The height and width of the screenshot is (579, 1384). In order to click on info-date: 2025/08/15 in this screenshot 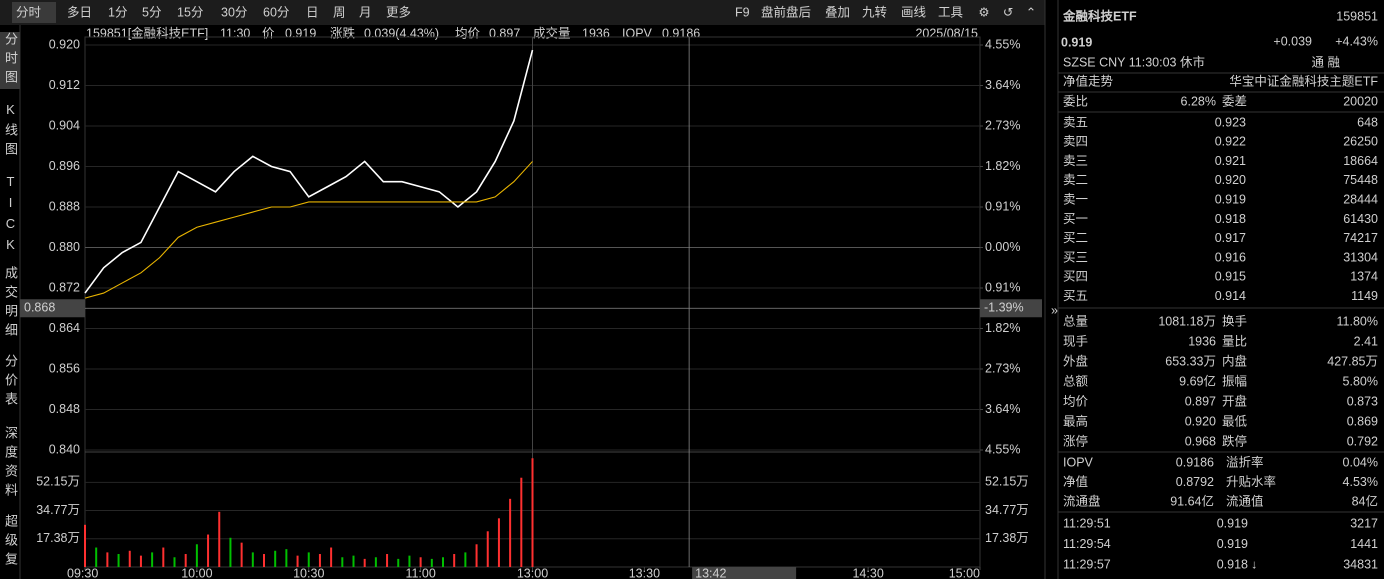, I will do `click(946, 33)`.